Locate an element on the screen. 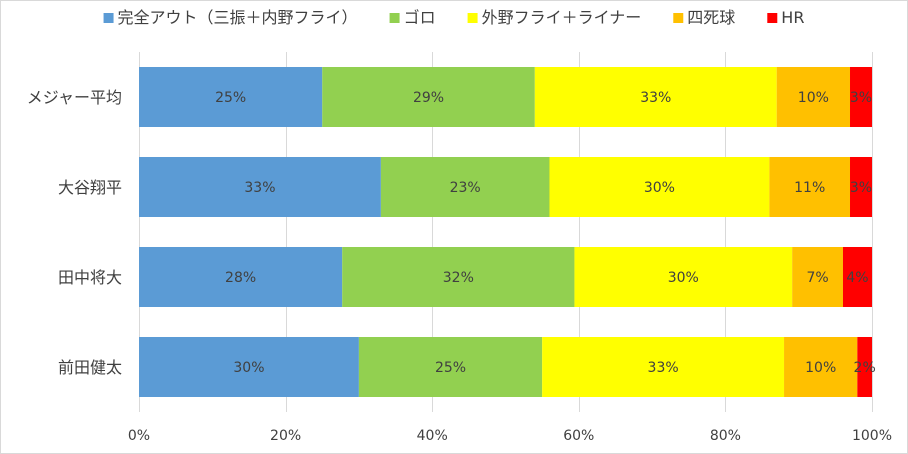 This screenshot has height=454, width=908. legend-item: HR is located at coordinates (785, 17).